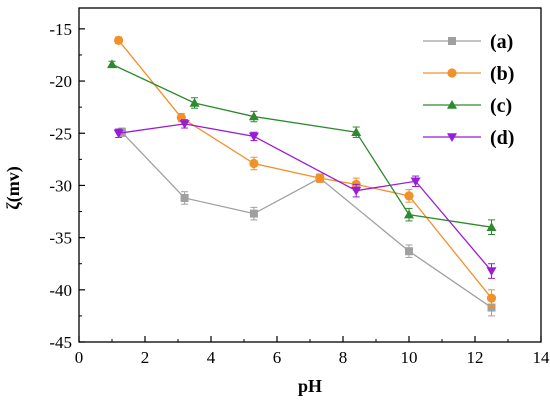 The height and width of the screenshot is (405, 550). I want to click on legend-item-b: (b), so click(468, 74).